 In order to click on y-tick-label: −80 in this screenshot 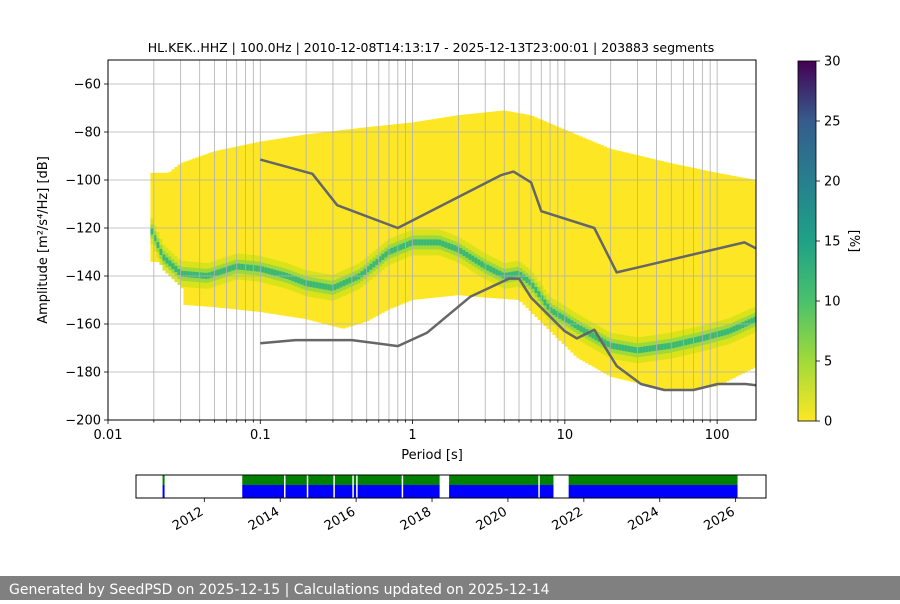, I will do `click(87, 133)`.